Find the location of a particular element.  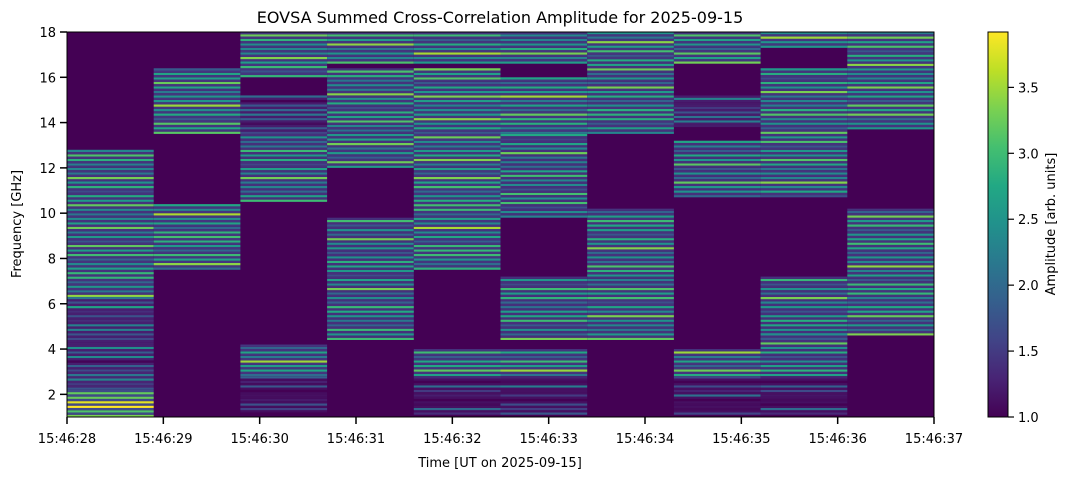

y-tick-label: 10 is located at coordinates (47, 214).